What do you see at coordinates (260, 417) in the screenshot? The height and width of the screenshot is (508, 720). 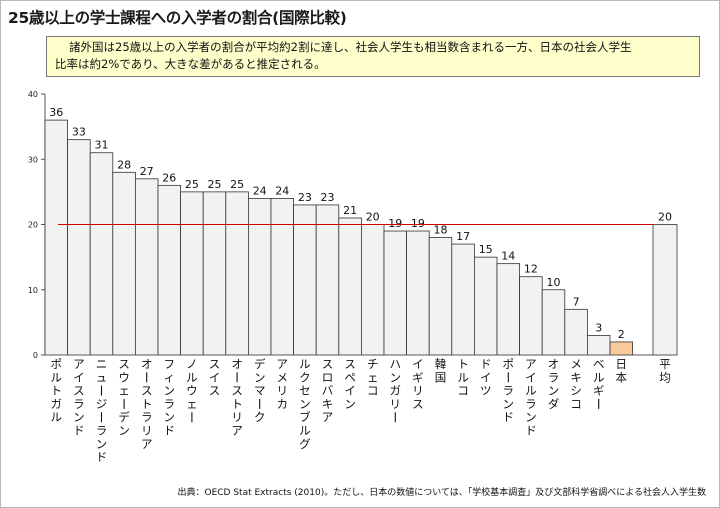 I see `country-9-category-label-char: ク` at bounding box center [260, 417].